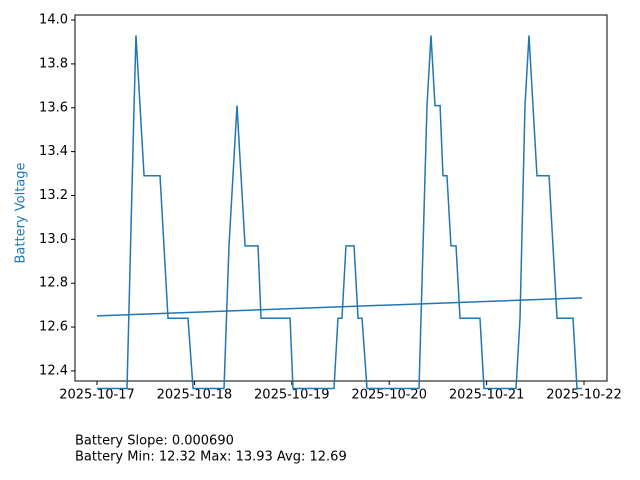 Image resolution: width=640 pixels, height=480 pixels. I want to click on y-tick-label: 13.0, so click(53, 239).